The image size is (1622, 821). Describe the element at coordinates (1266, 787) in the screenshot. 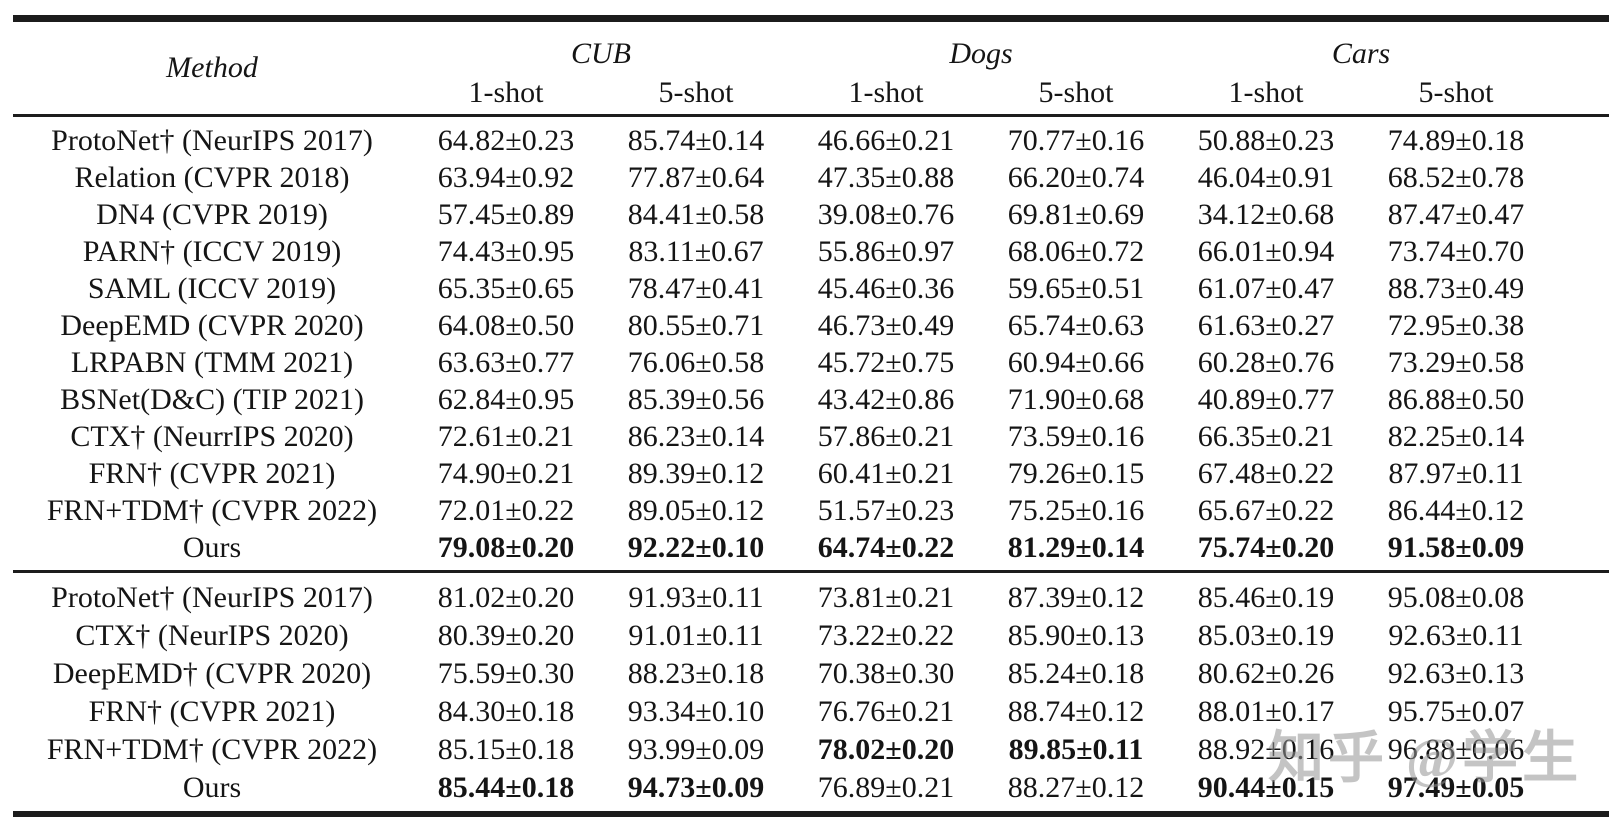

I see `value-cell: 90.44±0.15` at that location.